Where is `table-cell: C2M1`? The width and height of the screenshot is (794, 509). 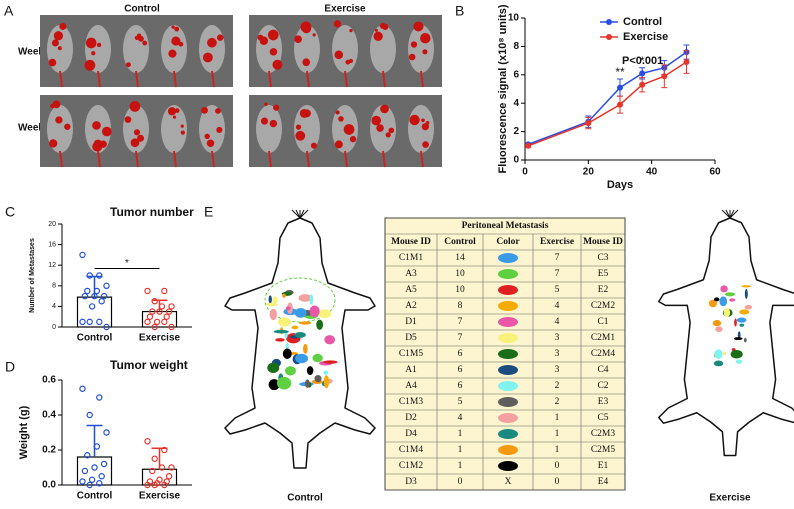
table-cell: C2M1 is located at coordinates (603, 338).